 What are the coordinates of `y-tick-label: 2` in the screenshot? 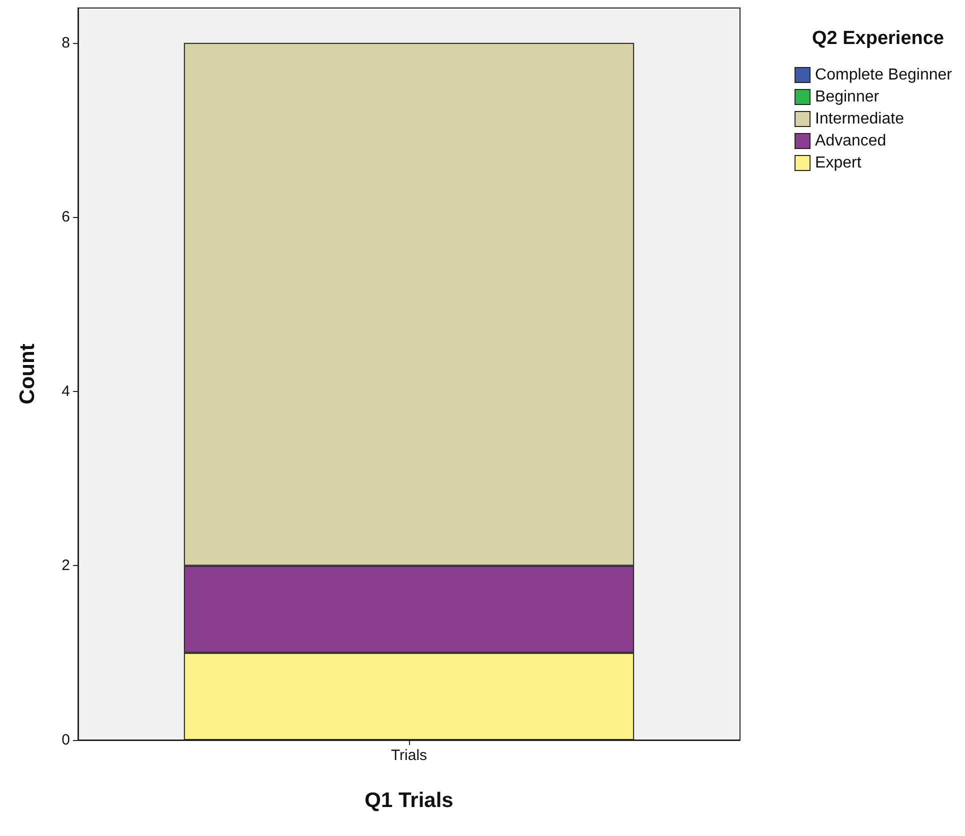 It's located at (66, 565).